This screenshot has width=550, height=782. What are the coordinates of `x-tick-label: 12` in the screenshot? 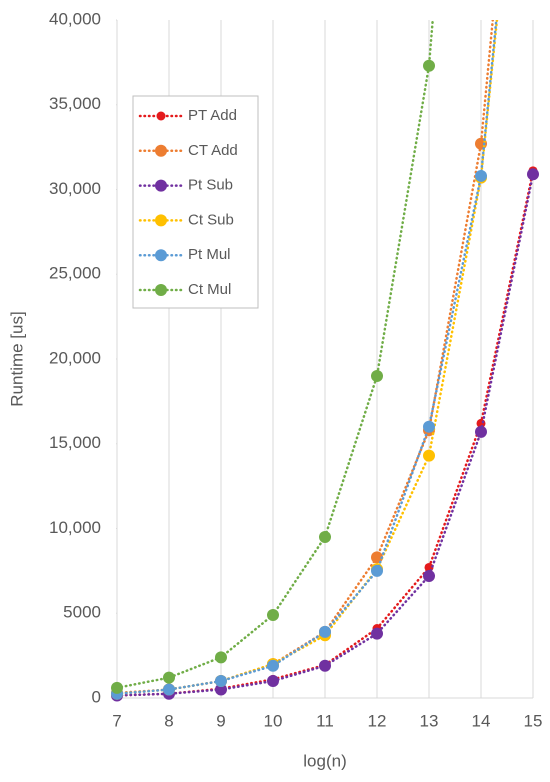 It's located at (377, 720).